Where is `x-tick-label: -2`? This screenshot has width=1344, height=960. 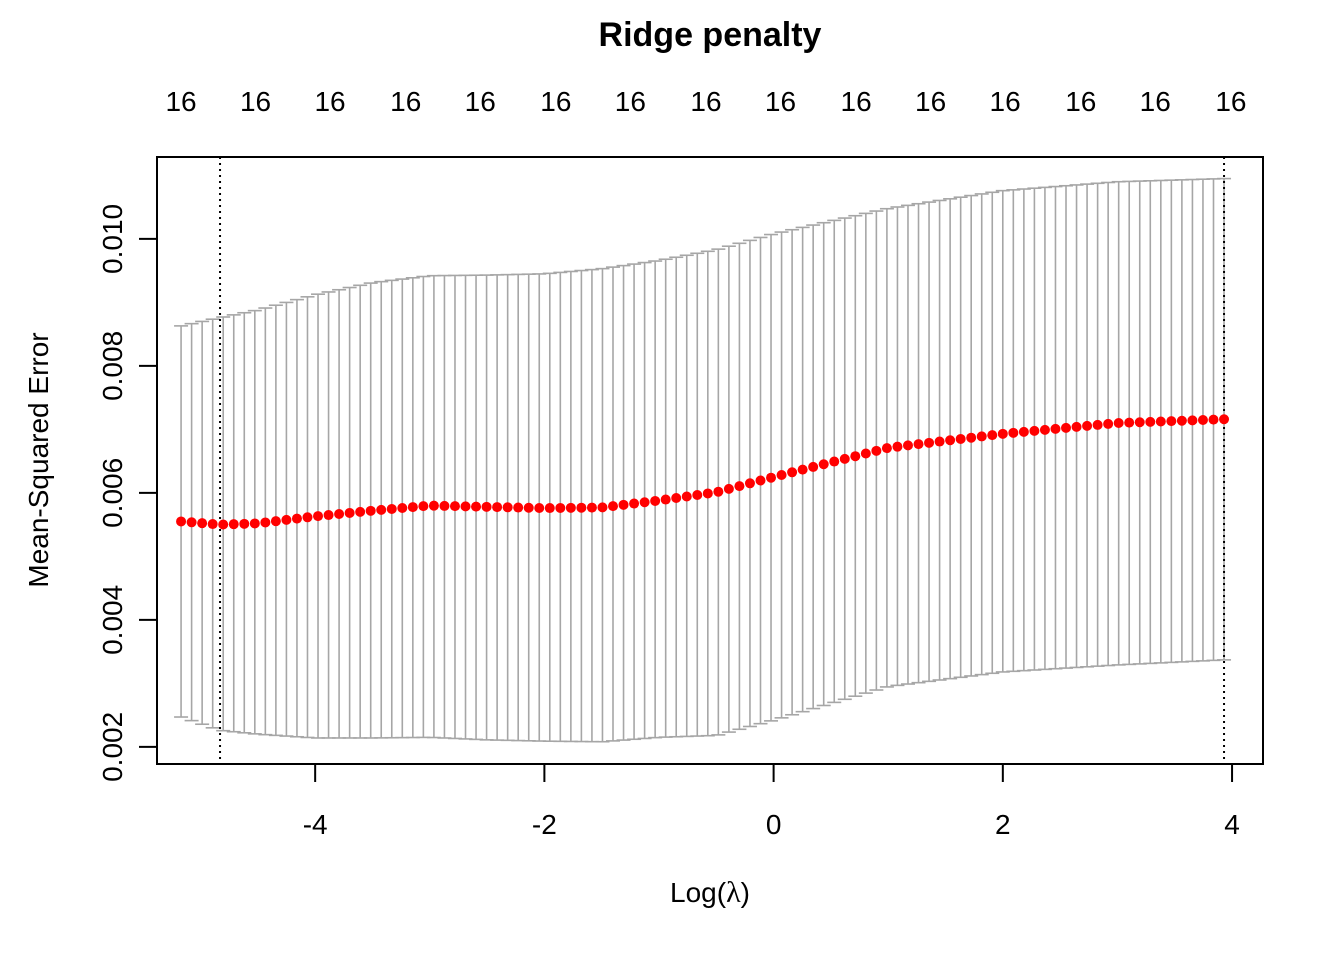 x-tick-label: -2 is located at coordinates (544, 824).